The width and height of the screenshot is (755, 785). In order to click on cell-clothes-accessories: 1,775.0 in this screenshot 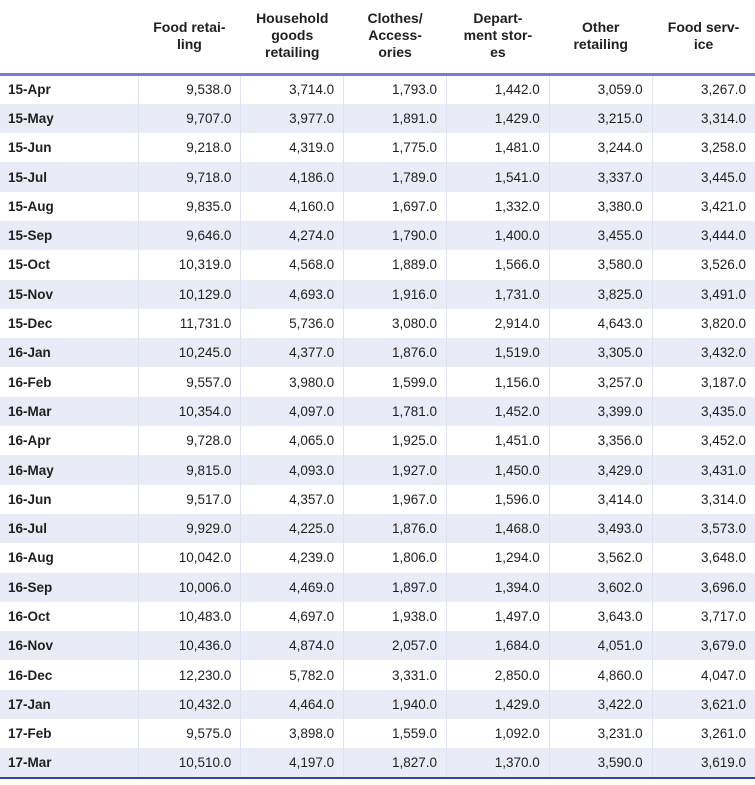, I will do `click(395, 148)`.